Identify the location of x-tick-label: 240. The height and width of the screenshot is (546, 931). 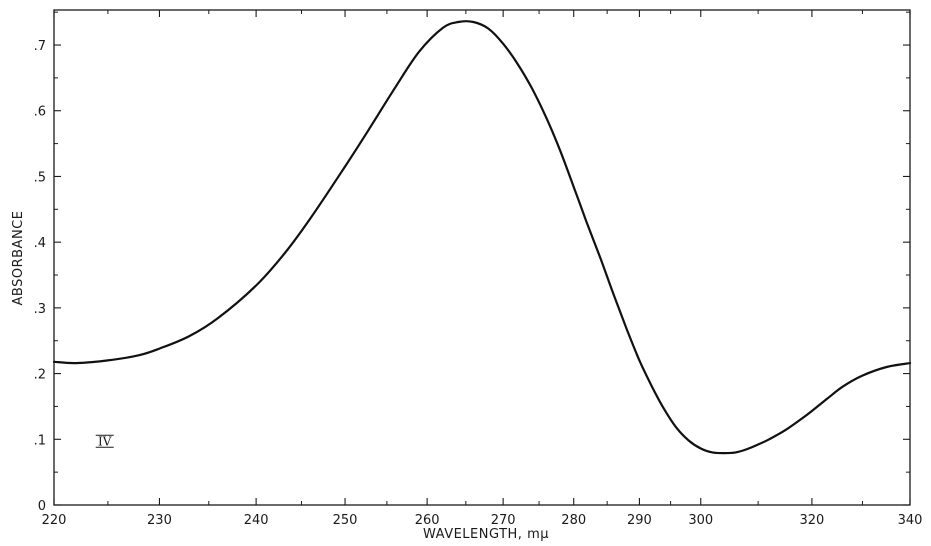
(256, 520).